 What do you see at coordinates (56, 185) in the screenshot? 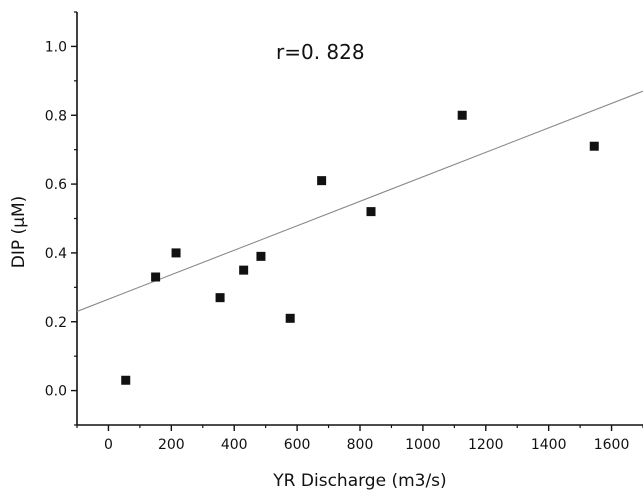
I see `y-tick-label: 0.6` at bounding box center [56, 185].